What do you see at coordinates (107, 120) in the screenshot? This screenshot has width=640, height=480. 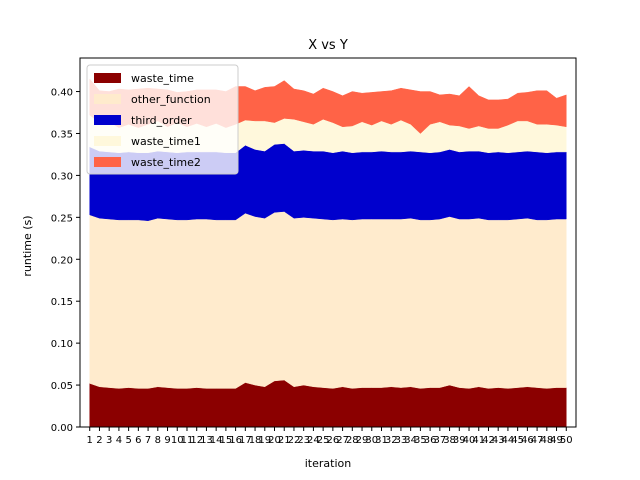 I see `legend-swatch-third_order` at bounding box center [107, 120].